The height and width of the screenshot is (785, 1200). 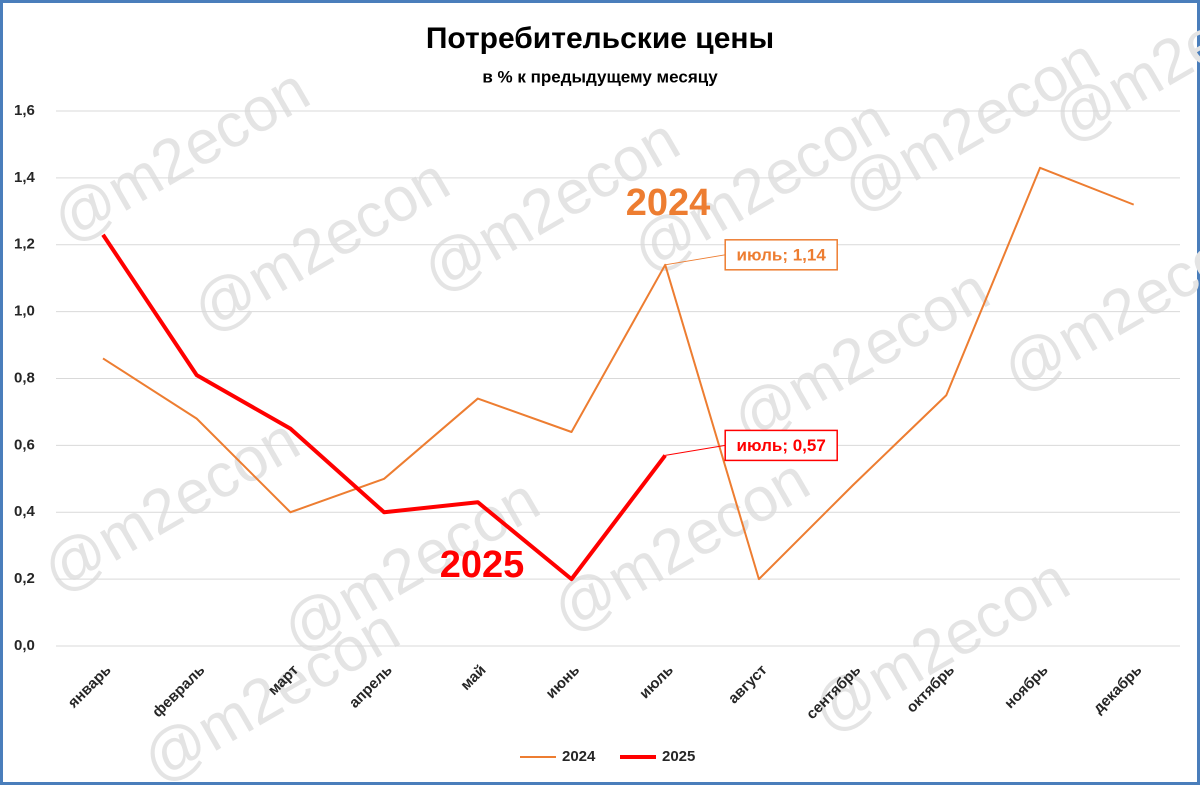 I want to click on y-tick-label: 0,0, so click(x=24, y=645).